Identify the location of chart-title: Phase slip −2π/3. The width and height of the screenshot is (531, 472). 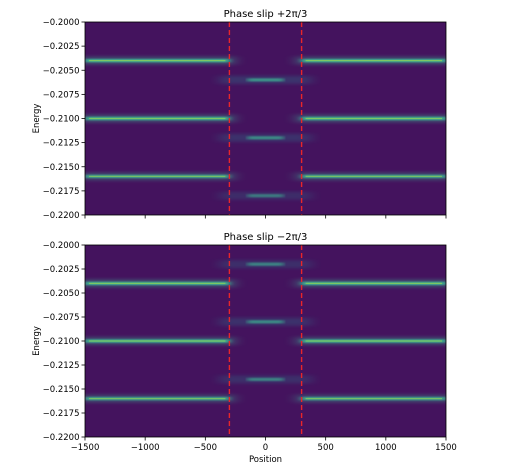
(266, 237).